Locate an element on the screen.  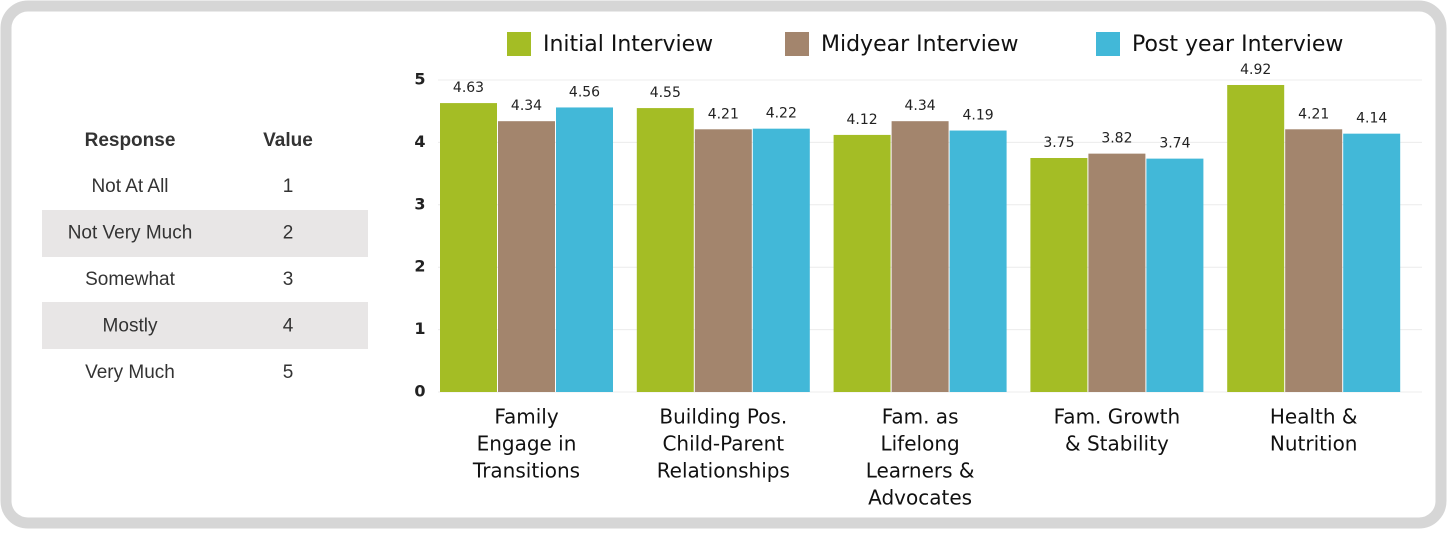
value-label: 4.14 is located at coordinates (1371, 119).